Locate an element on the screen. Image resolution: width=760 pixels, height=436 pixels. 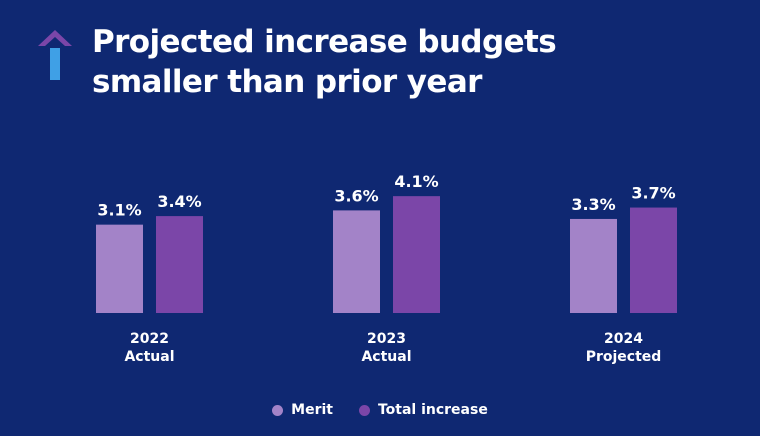
bar-total-increase-2022 is located at coordinates (179, 264).